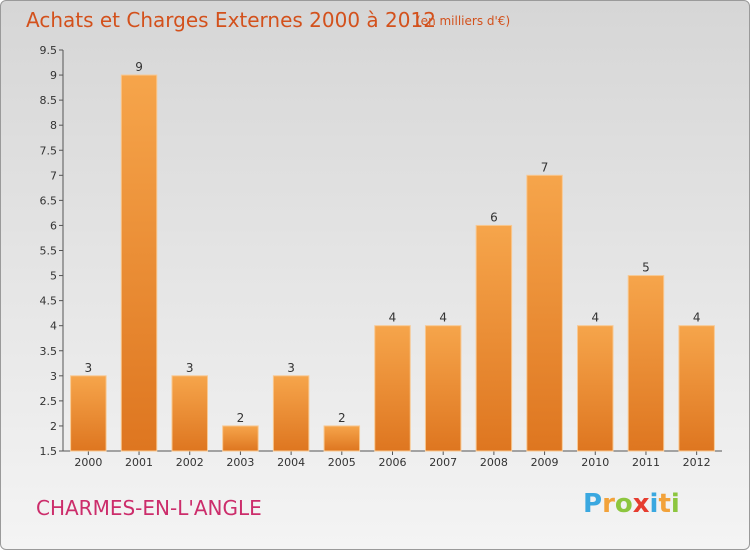  Describe the element at coordinates (646, 462) in the screenshot. I see `x-tick-label: 2011` at that location.